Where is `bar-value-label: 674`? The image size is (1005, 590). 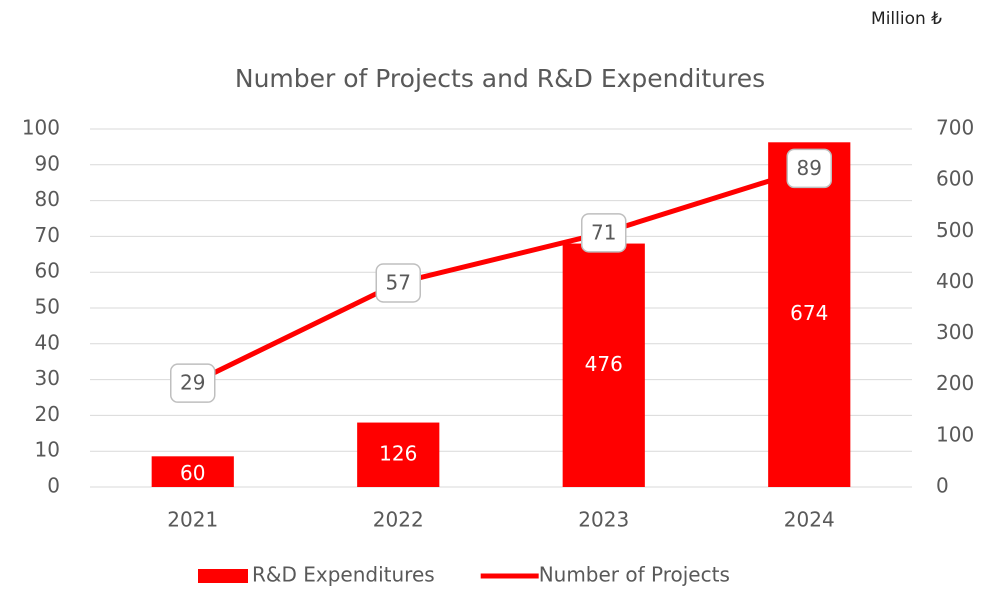 bar-value-label: 674 is located at coordinates (809, 313).